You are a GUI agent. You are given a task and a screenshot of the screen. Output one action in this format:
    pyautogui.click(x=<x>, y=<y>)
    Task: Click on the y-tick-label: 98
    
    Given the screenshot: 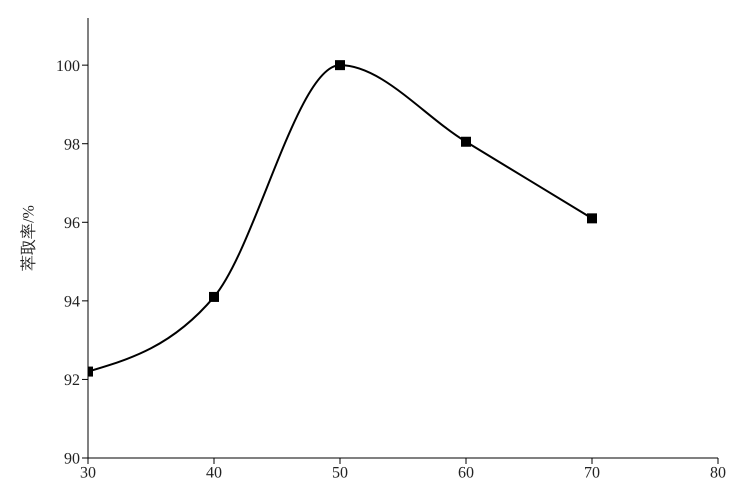 What is the action you would take?
    pyautogui.click(x=72, y=145)
    